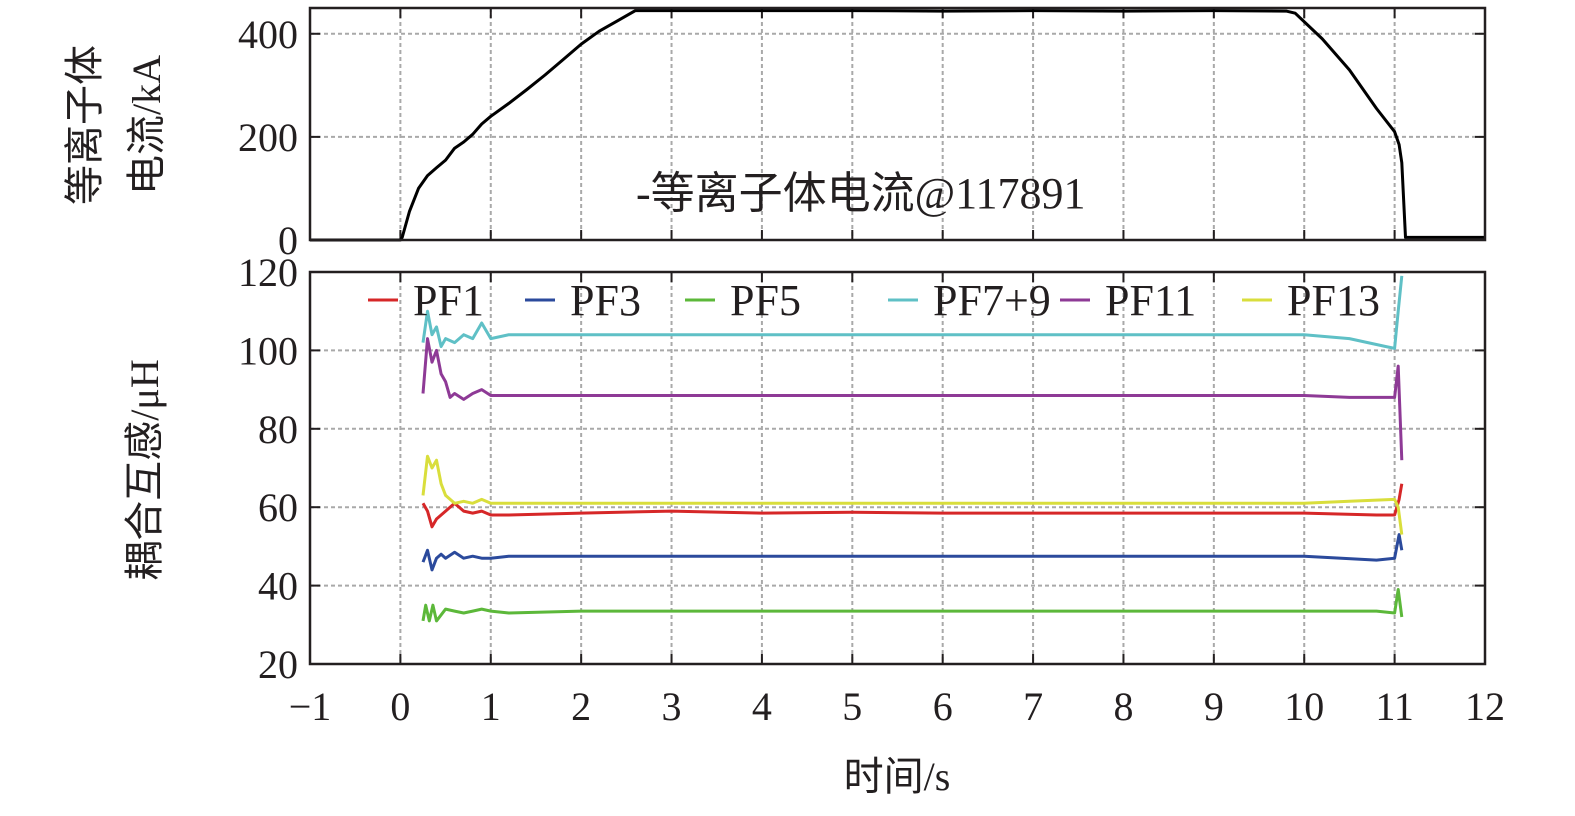 The image size is (1575, 816). Describe the element at coordinates (491, 706) in the screenshot. I see `bottom-xtick-label: 1` at that location.